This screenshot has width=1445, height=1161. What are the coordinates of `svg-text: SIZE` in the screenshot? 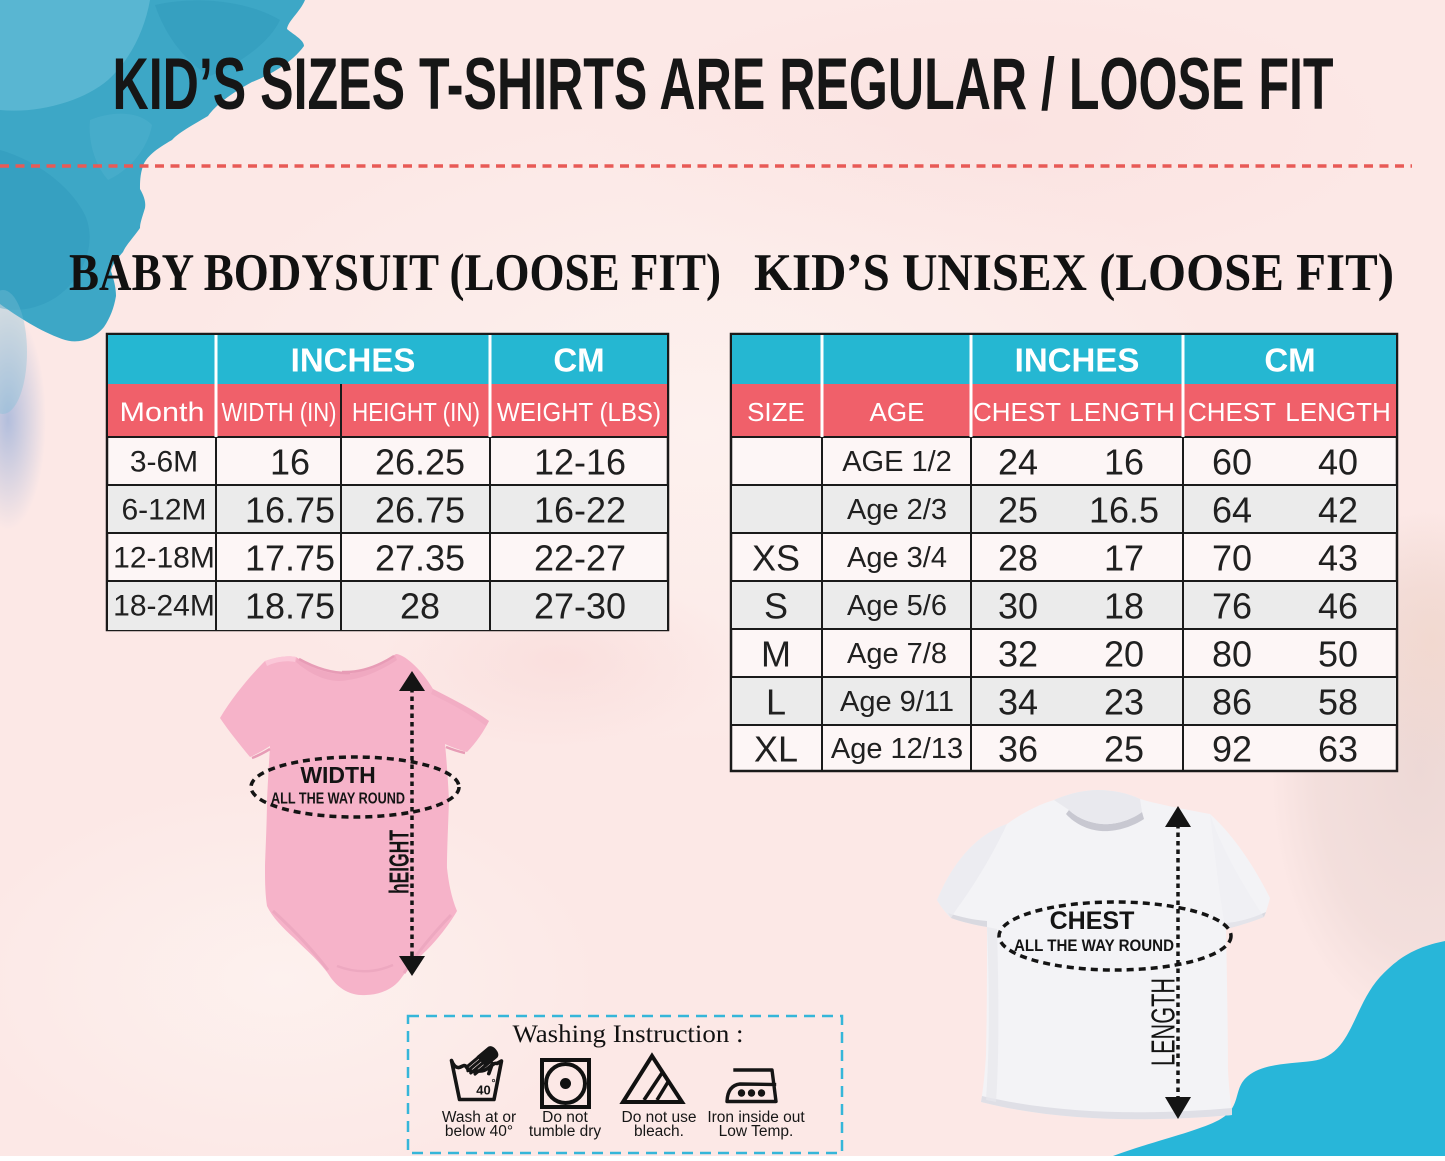 It's located at (776, 412).